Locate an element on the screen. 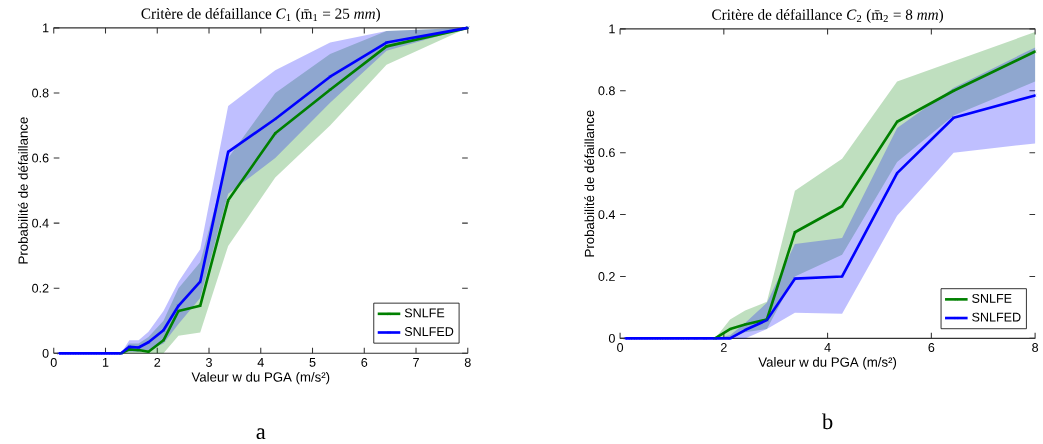 The image size is (1043, 444). x-tick-label: 7 is located at coordinates (416, 362).